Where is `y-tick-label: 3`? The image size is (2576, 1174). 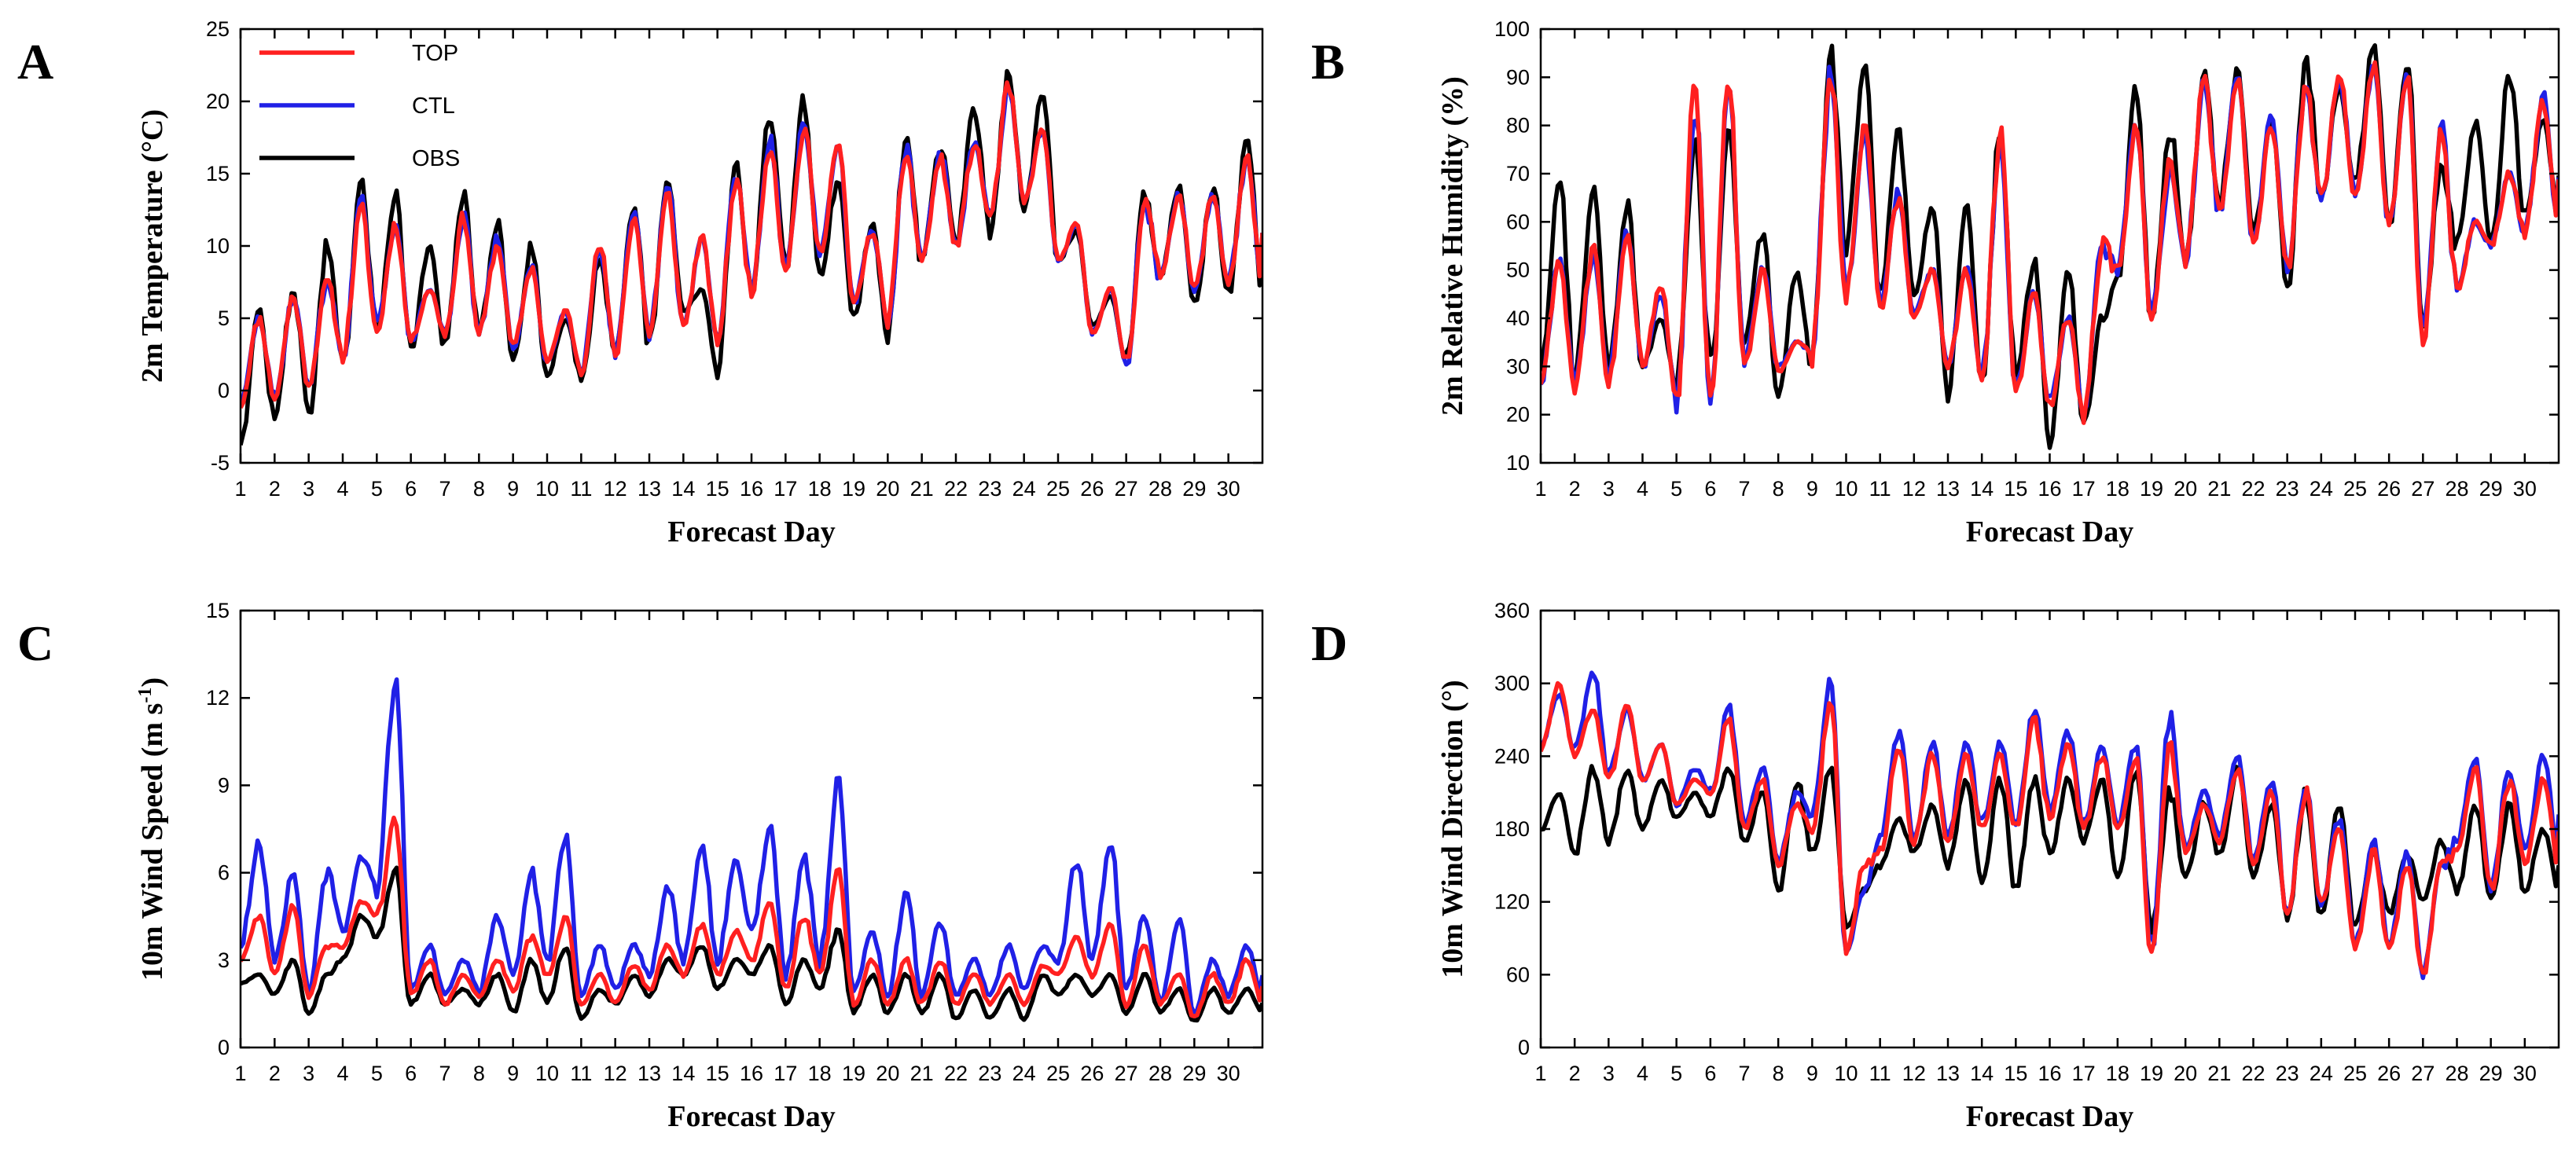 y-tick-label: 3 is located at coordinates (224, 960).